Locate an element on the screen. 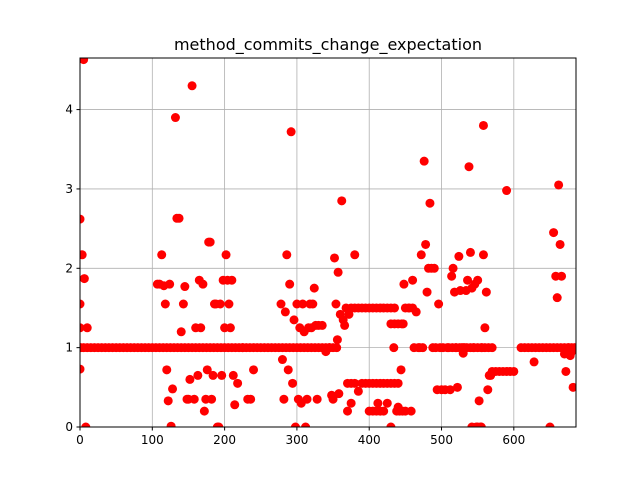  x-axis-ticks: 0 100 200 300 400 500 600 is located at coordinates (300, 437).